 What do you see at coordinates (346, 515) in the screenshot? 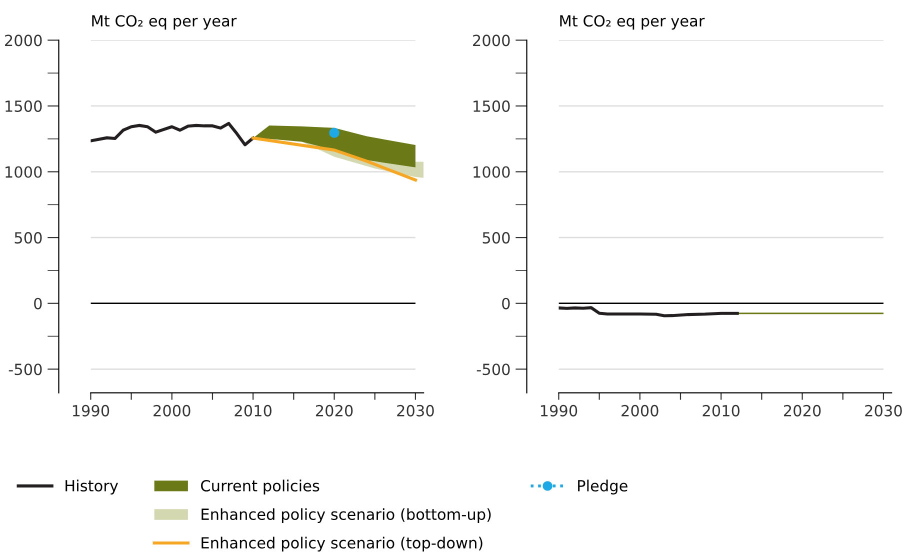
I see `legend-label: Enhanced policy scenario (bottom-up)` at bounding box center [346, 515].